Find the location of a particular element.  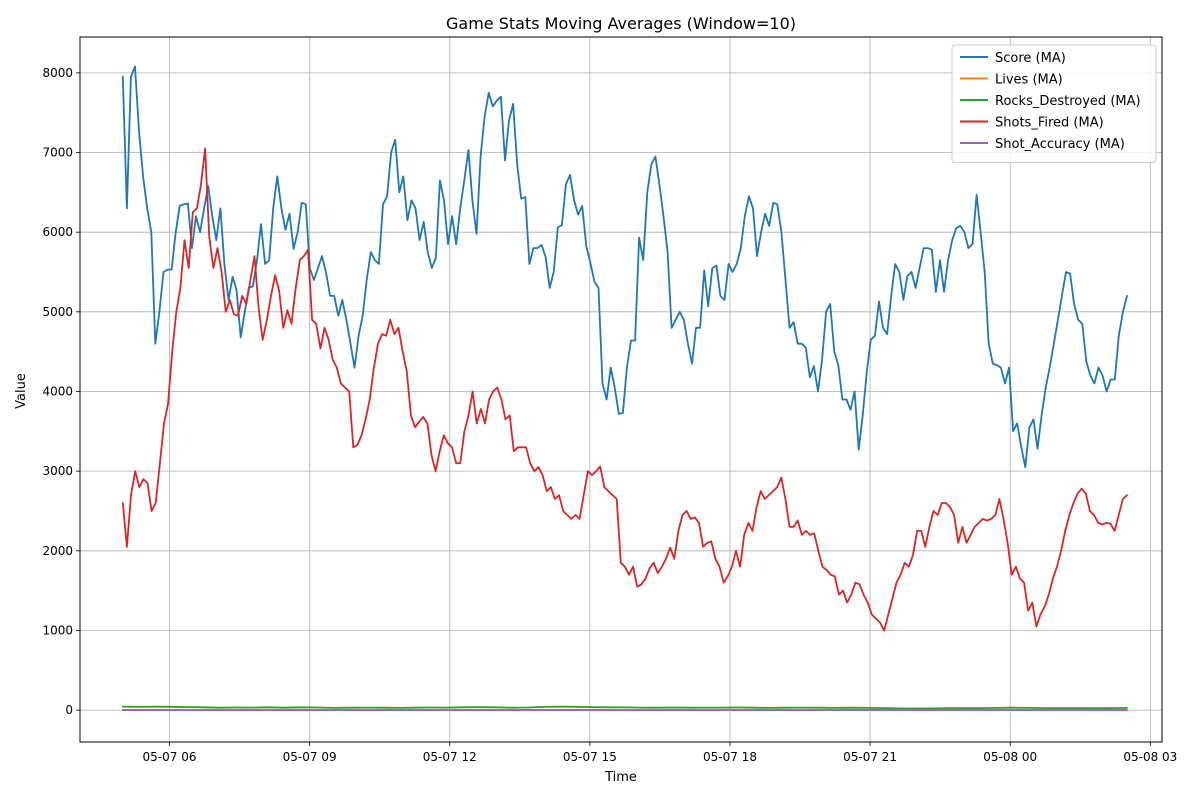

legend-label: Shot_Accuracy (MA) is located at coordinates (1060, 144).